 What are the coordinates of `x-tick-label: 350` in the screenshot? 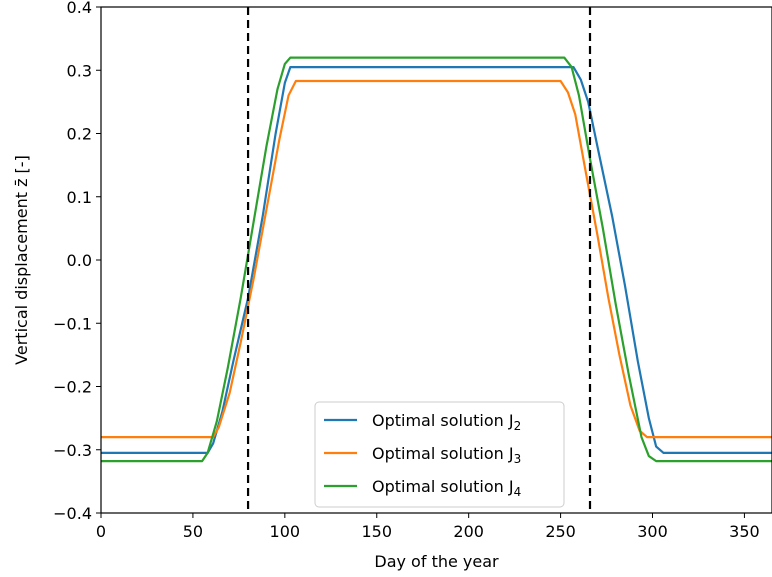 It's located at (744, 531).